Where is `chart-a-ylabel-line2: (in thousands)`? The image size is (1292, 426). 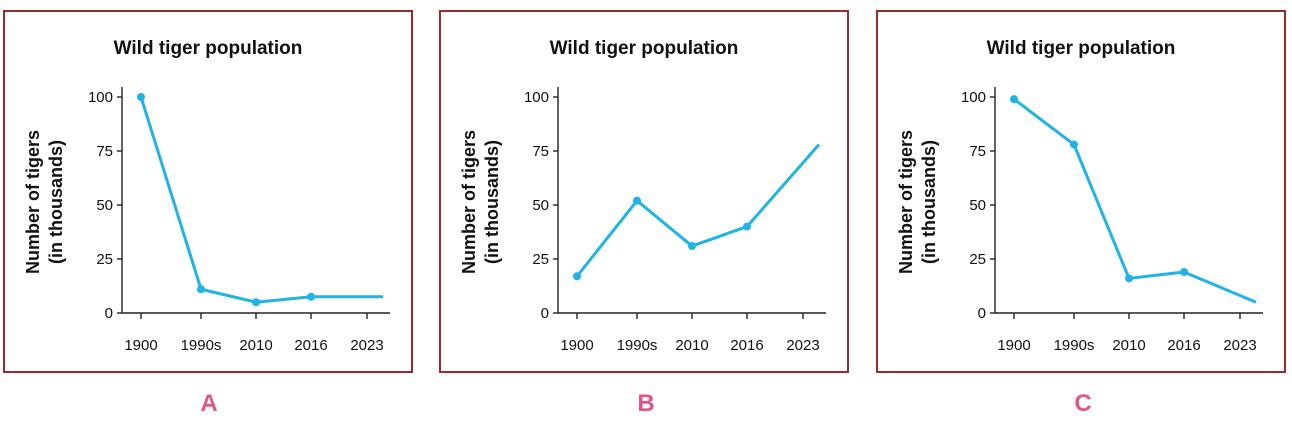 chart-a-ylabel-line2: (in thousands) is located at coordinates (56, 202).